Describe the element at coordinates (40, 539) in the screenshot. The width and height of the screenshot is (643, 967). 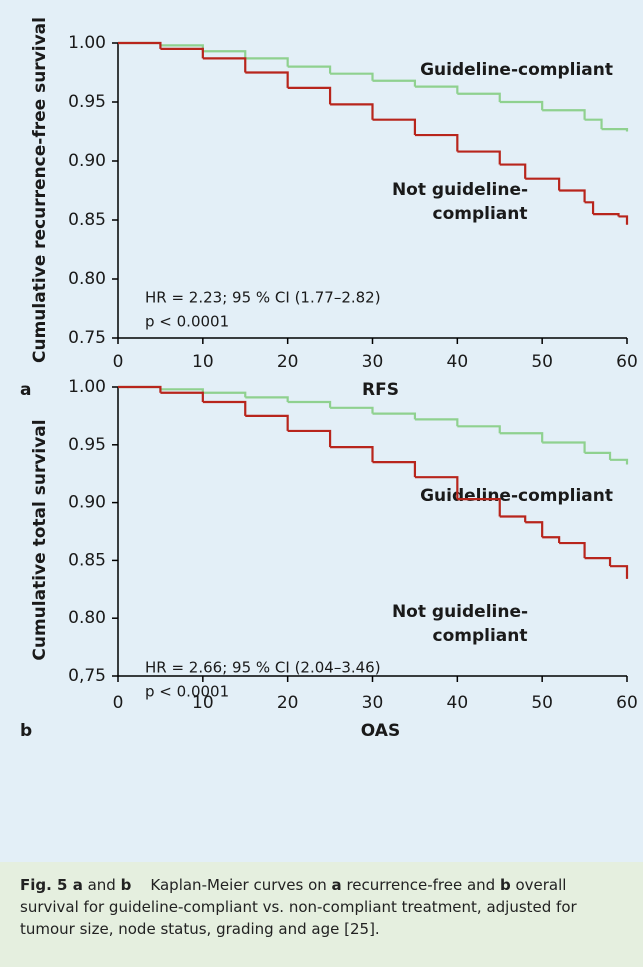
I see `y-axis-title: Cumulative total survival` at that location.